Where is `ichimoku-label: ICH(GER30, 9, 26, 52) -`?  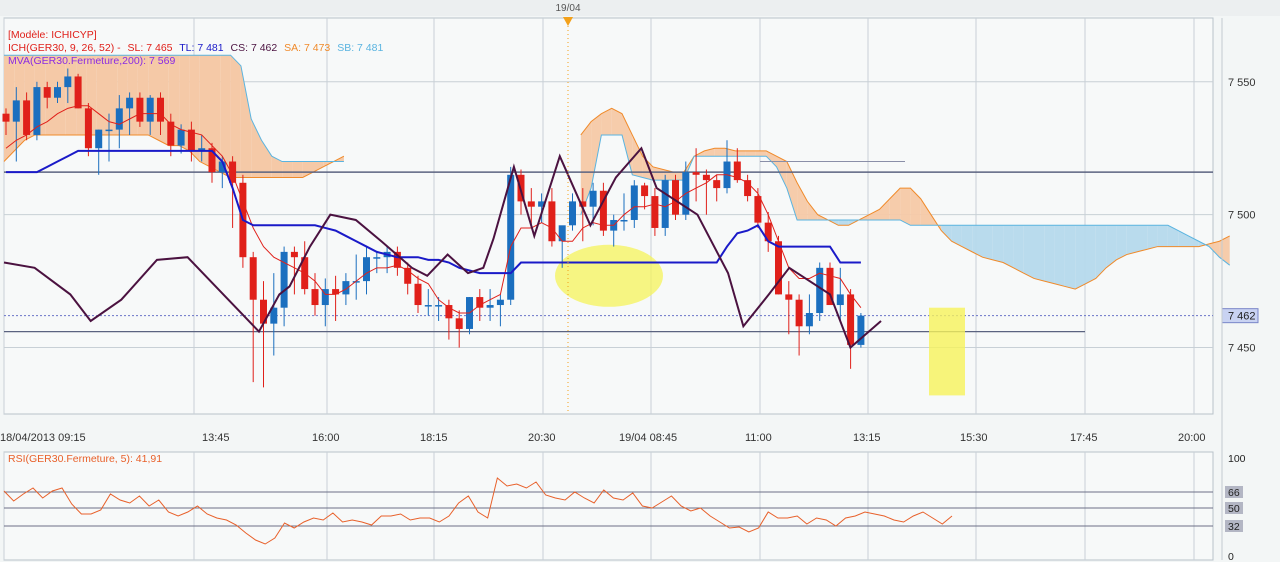
ichimoku-label: ICH(GER30, 9, 26, 52) - is located at coordinates (64, 48).